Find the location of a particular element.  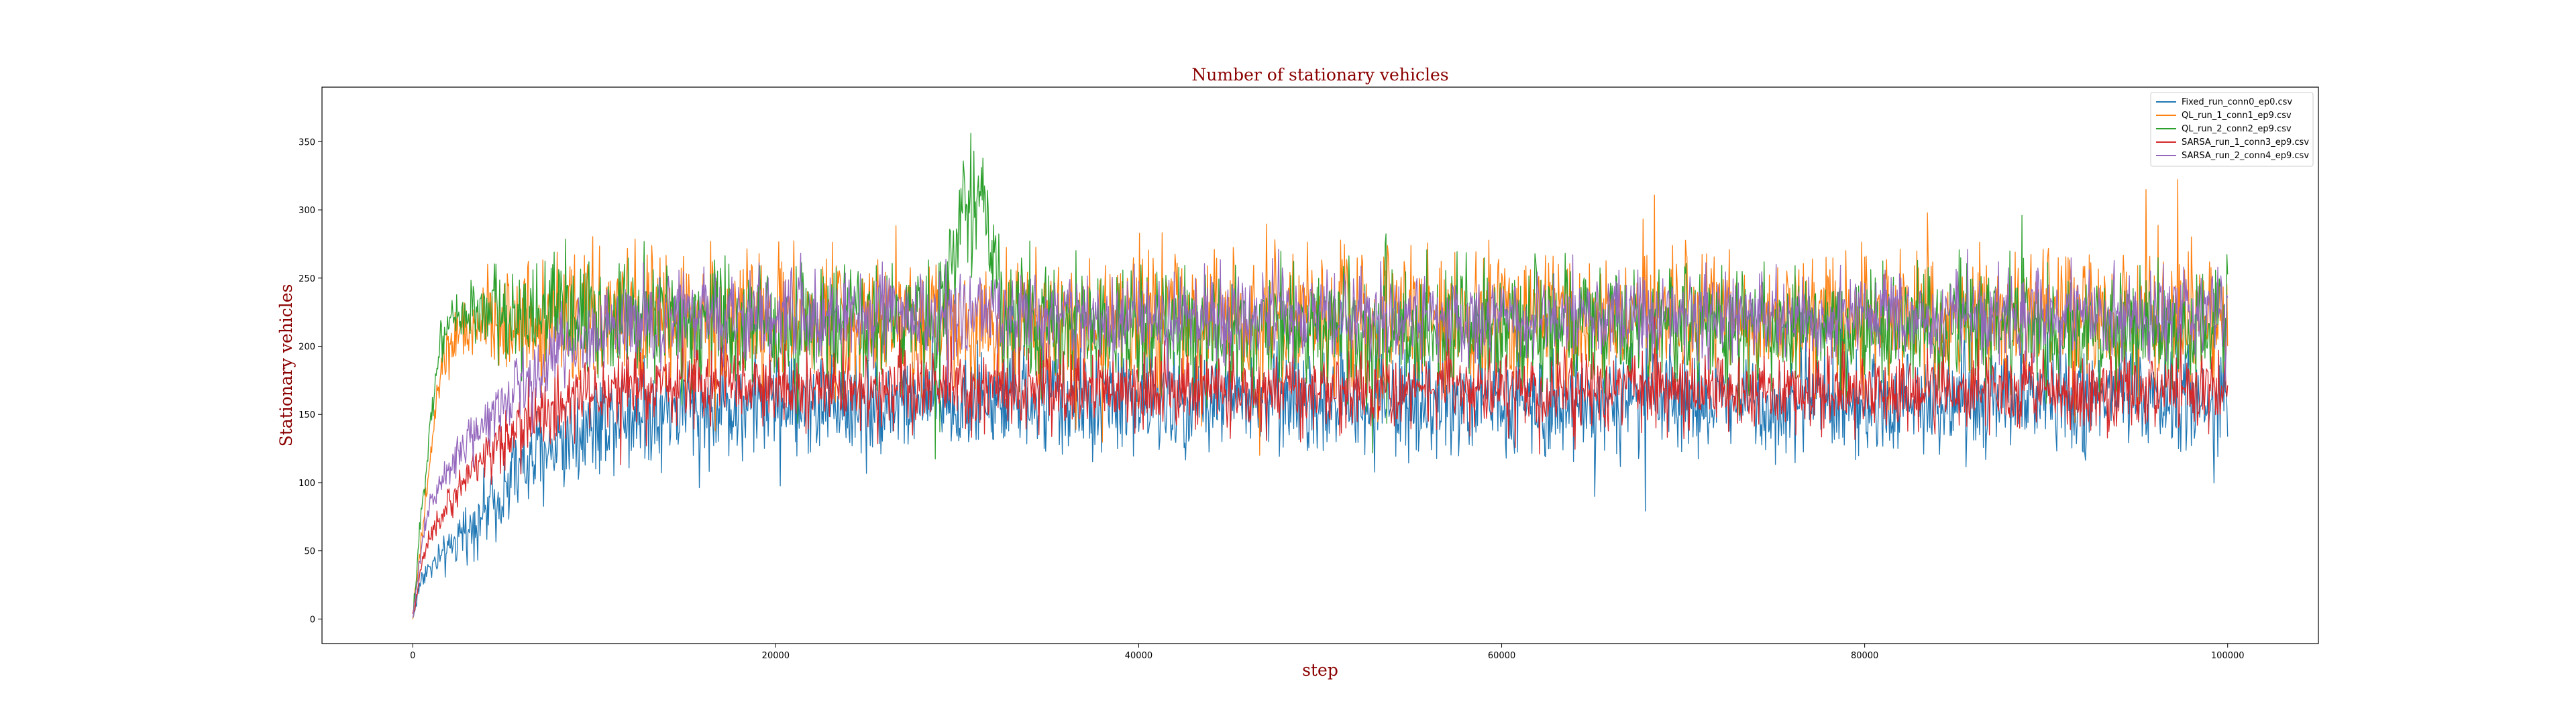

y-tick-label: 50 is located at coordinates (309, 552).